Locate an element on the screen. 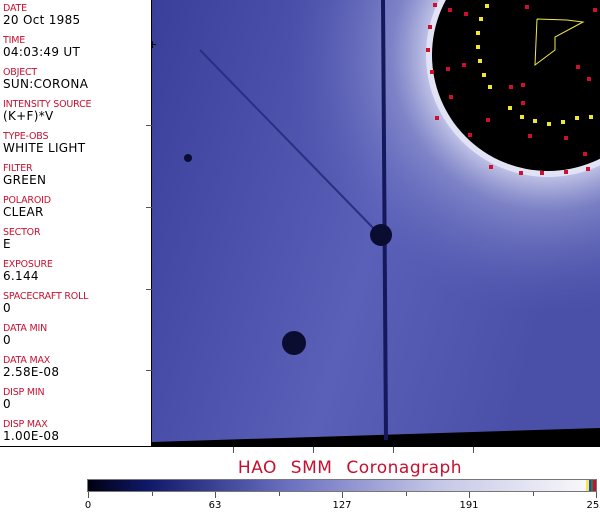 Image resolution: width=600 pixels, height=512 pixels. field-value: SUN:CORONA is located at coordinates (46, 84).